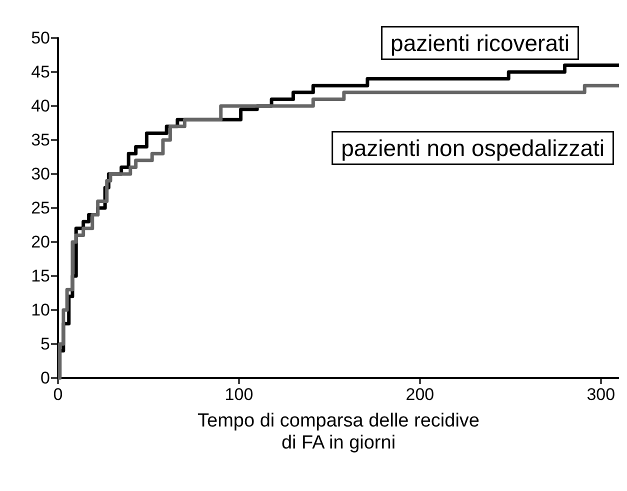 The image size is (627, 491). What do you see at coordinates (40, 174) in the screenshot?
I see `y-tick-label: 30` at bounding box center [40, 174].